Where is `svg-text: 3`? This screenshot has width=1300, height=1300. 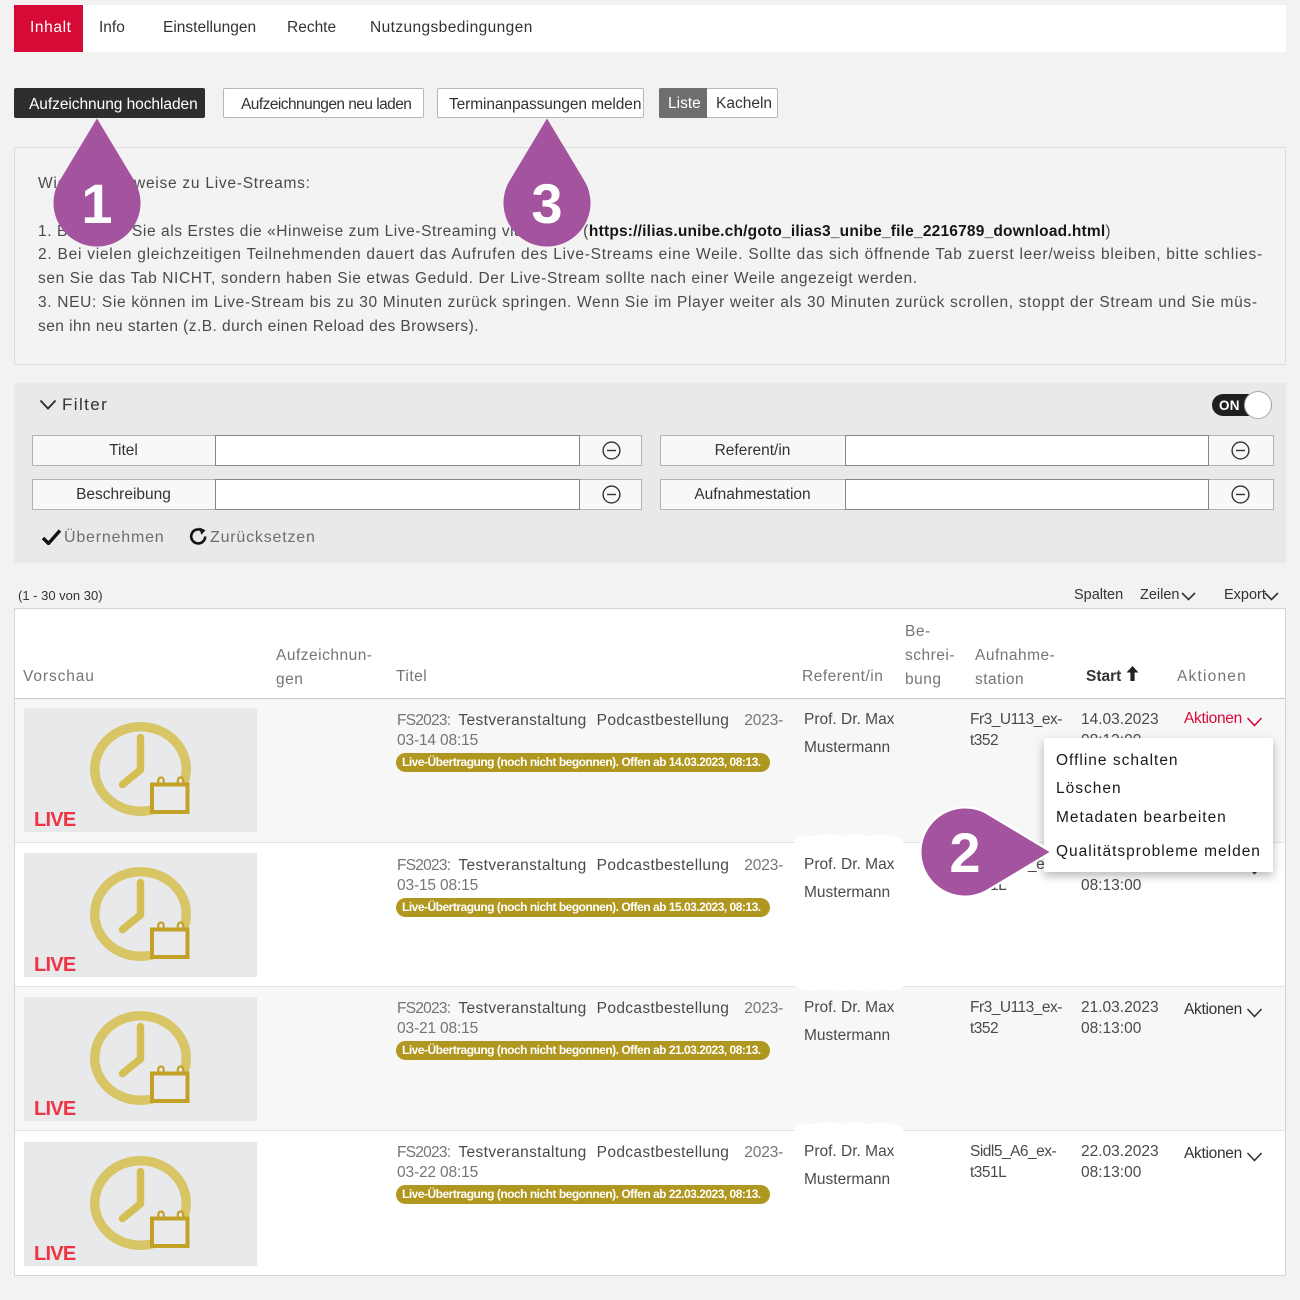 svg-text: 3 is located at coordinates (546, 203).